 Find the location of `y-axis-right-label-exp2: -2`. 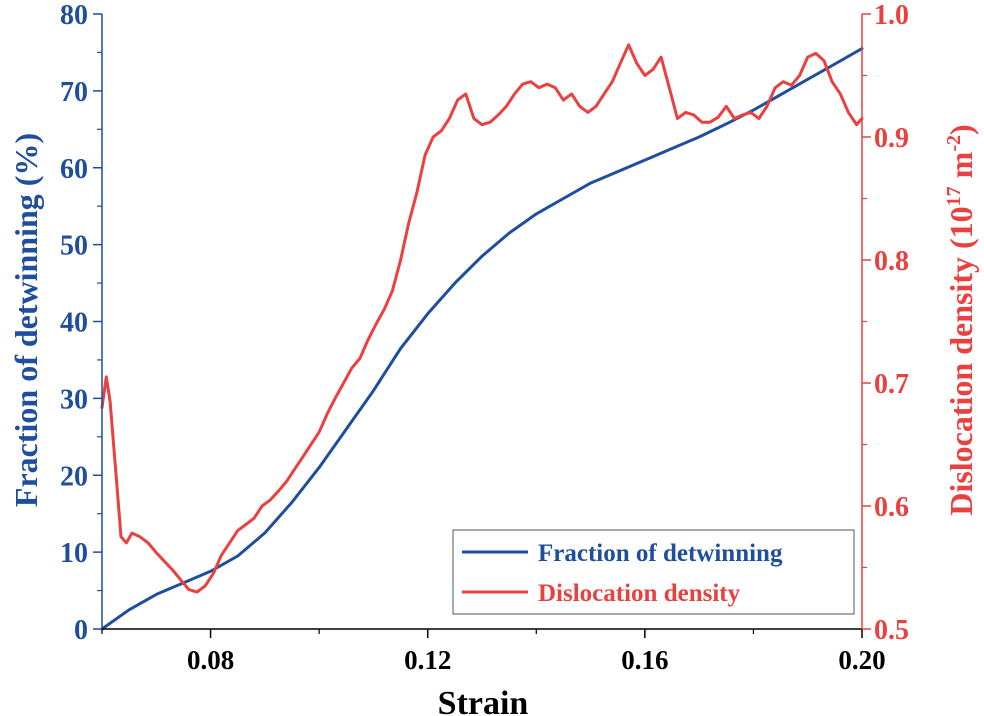

y-axis-right-label-exp2: -2 is located at coordinates (954, 143).